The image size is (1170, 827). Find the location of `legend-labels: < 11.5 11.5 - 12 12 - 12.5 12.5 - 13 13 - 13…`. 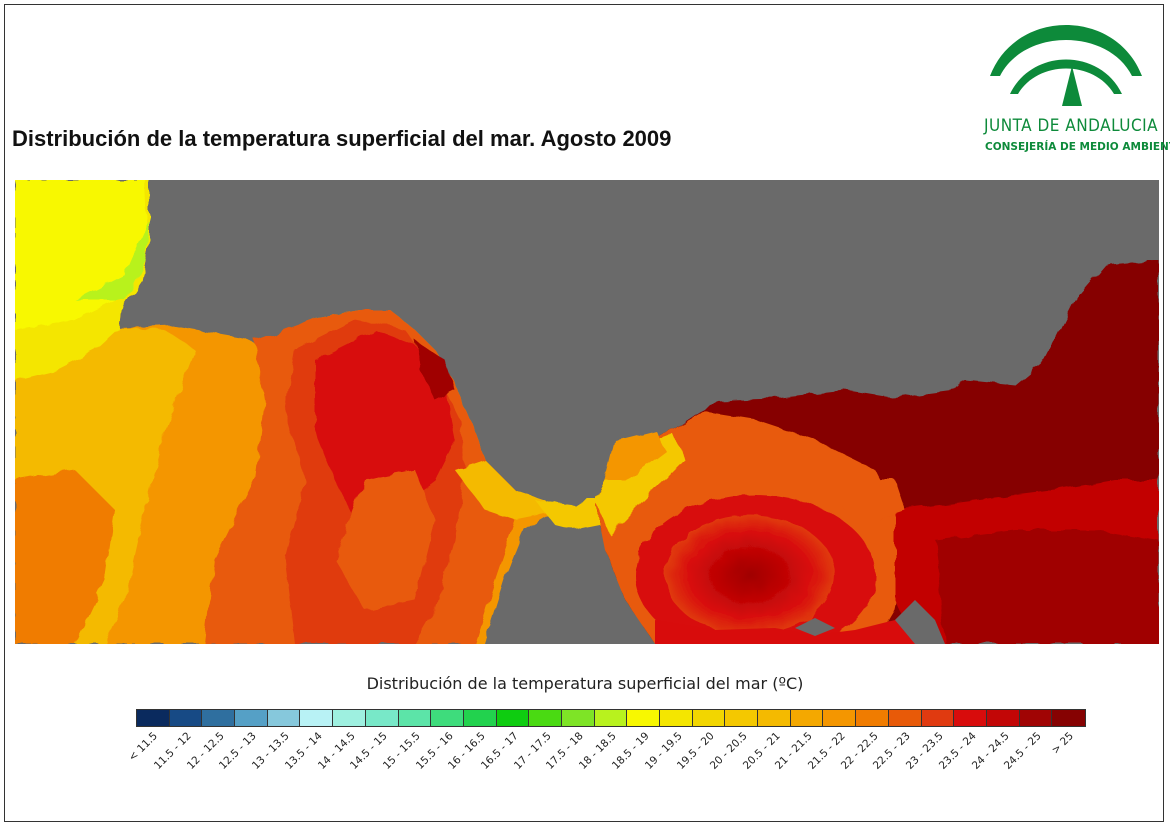

legend-labels: < 11.5 11.5 - 12 12 - 12.5 12.5 - 13 13 - 13… is located at coordinates (631, 760).